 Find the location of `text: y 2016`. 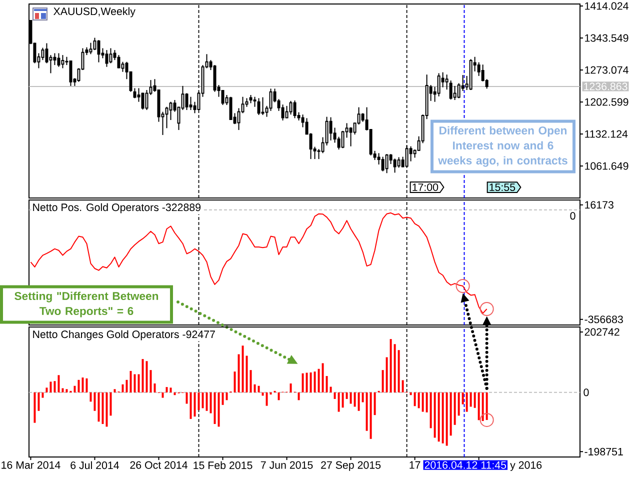

text: y 2016 is located at coordinates (526, 466).